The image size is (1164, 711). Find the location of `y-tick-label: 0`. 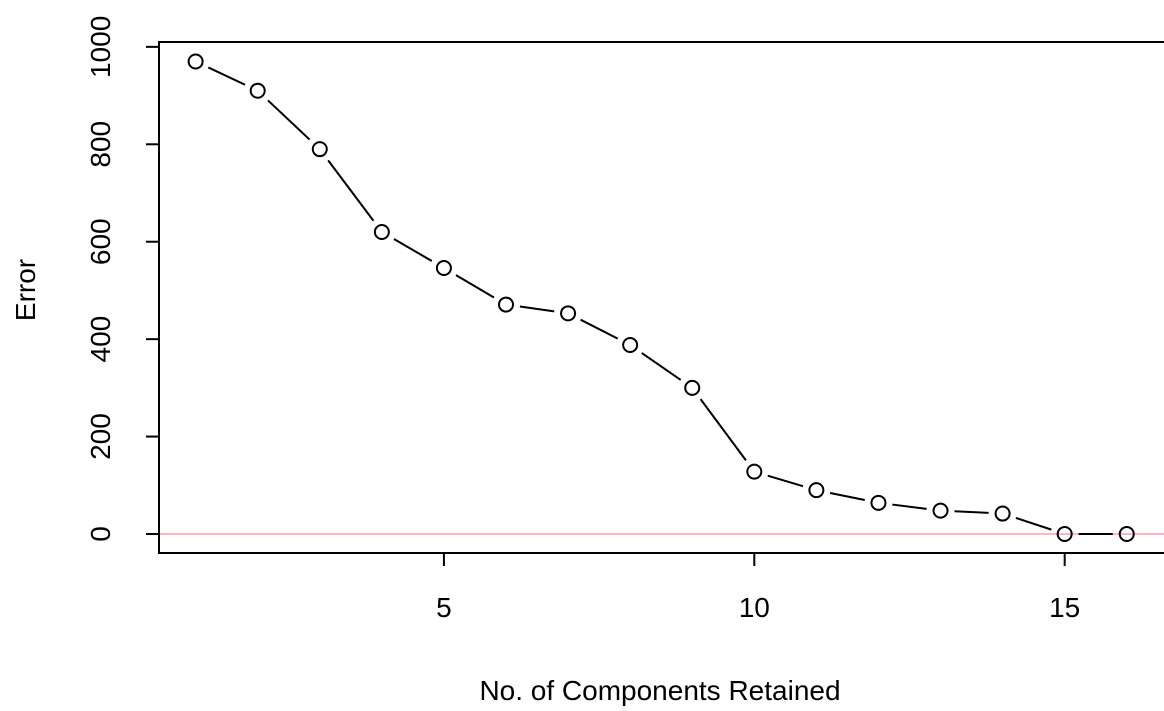

y-tick-label: 0 is located at coordinates (100, 534).